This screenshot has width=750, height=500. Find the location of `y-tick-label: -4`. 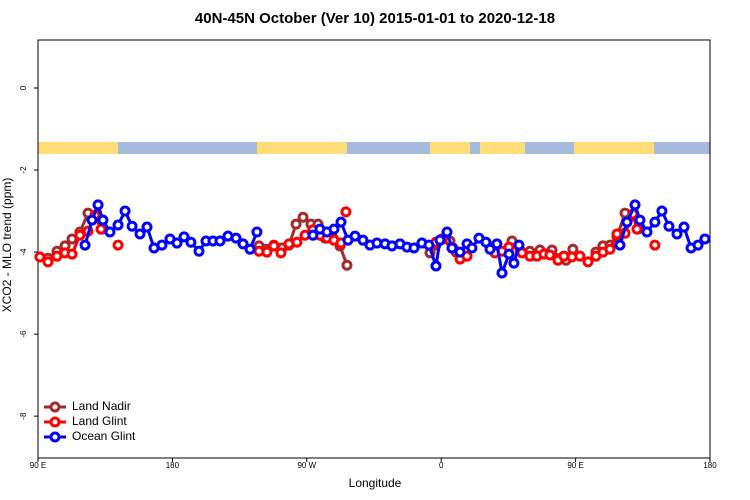

y-tick-label: -4 is located at coordinates (23, 252).